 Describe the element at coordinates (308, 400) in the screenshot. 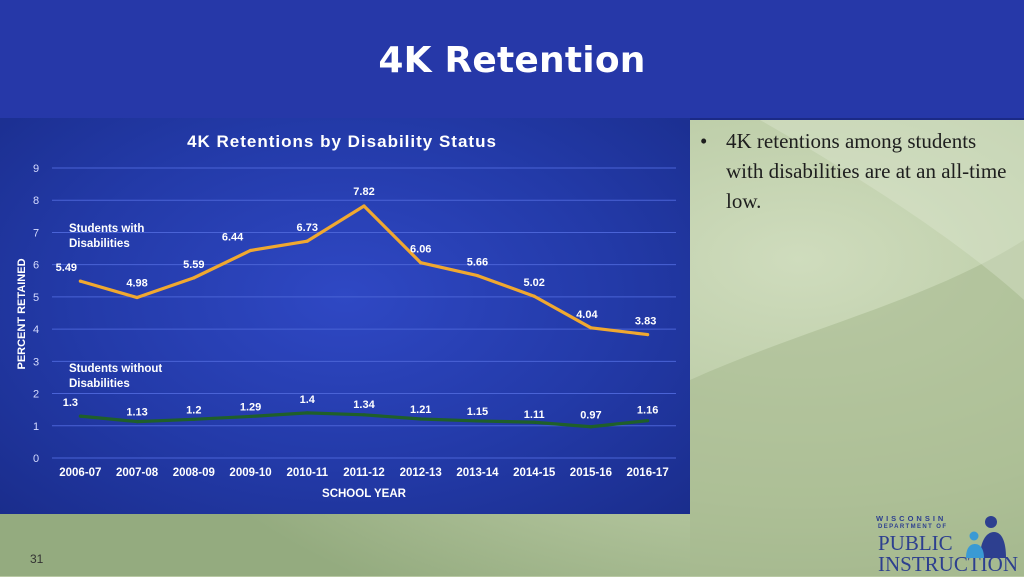

I see `data-label: 1.4` at that location.